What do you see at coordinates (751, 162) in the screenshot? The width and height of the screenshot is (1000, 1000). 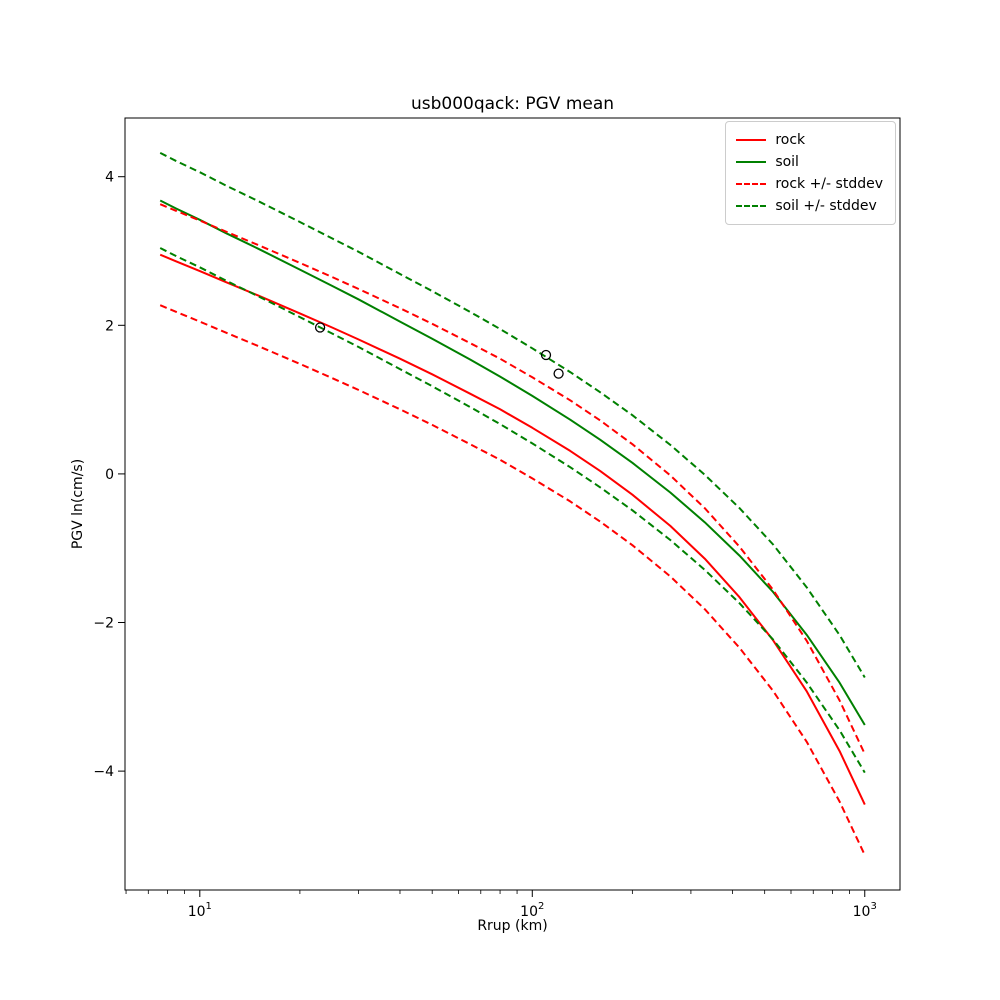 I see `legend-line-soil` at bounding box center [751, 162].